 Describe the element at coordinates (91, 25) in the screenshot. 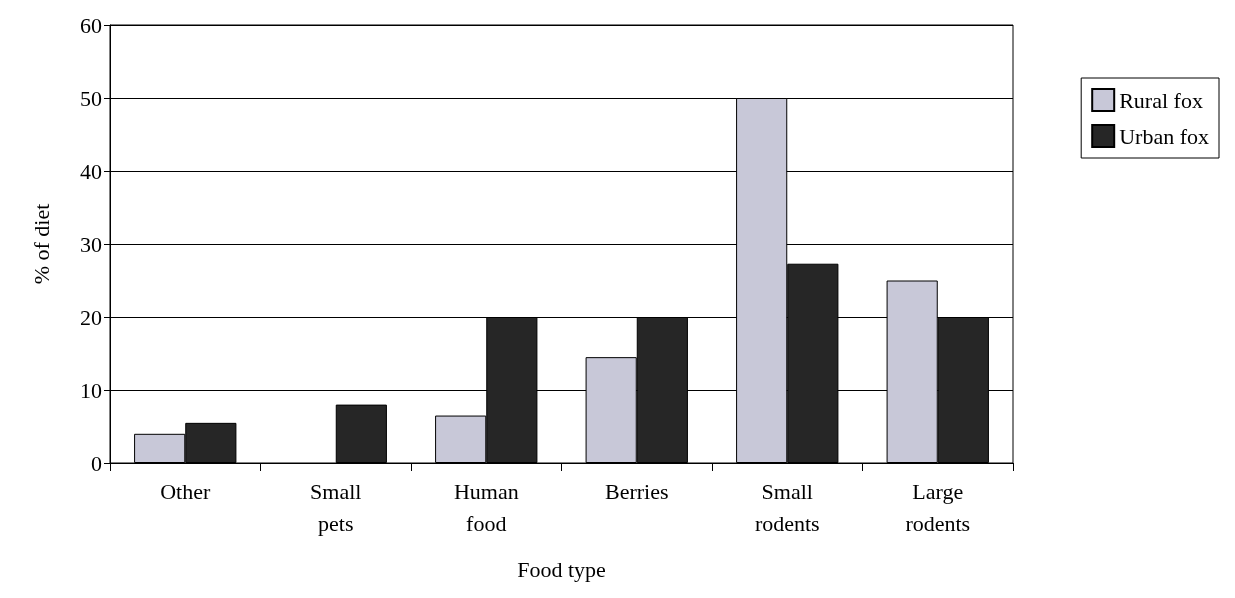

I see `y-tick-label: 60` at that location.